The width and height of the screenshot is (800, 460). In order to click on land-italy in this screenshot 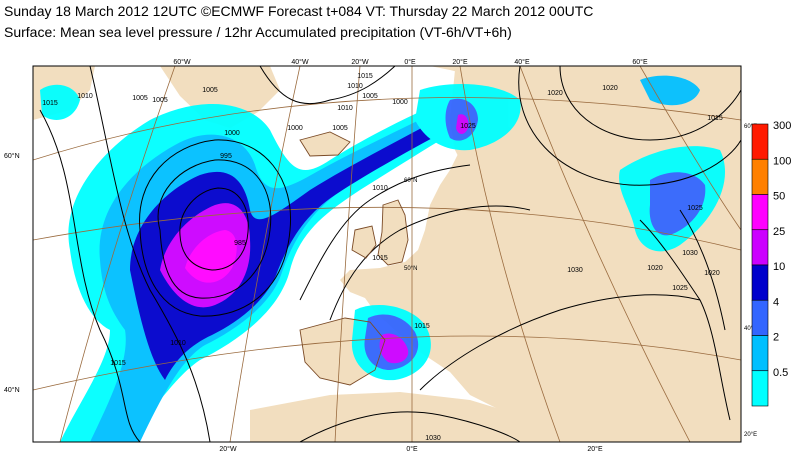, I will do `click(477, 329)`.